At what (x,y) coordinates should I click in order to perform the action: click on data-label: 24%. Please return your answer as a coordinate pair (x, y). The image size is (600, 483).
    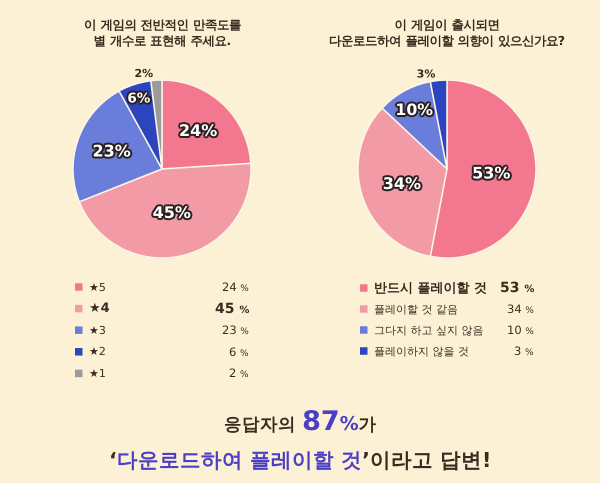
    Looking at the image, I should click on (198, 130).